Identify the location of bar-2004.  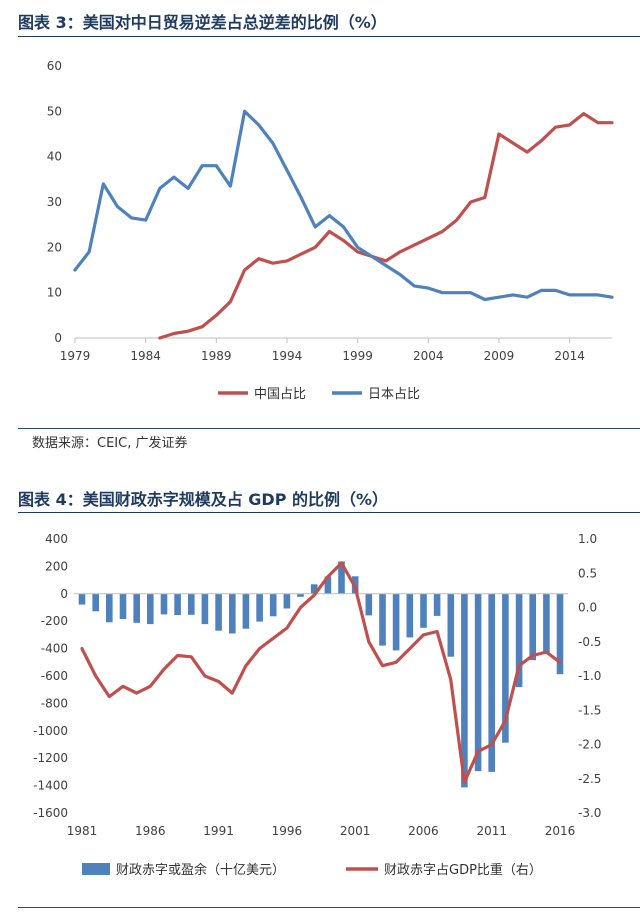
(396, 622).